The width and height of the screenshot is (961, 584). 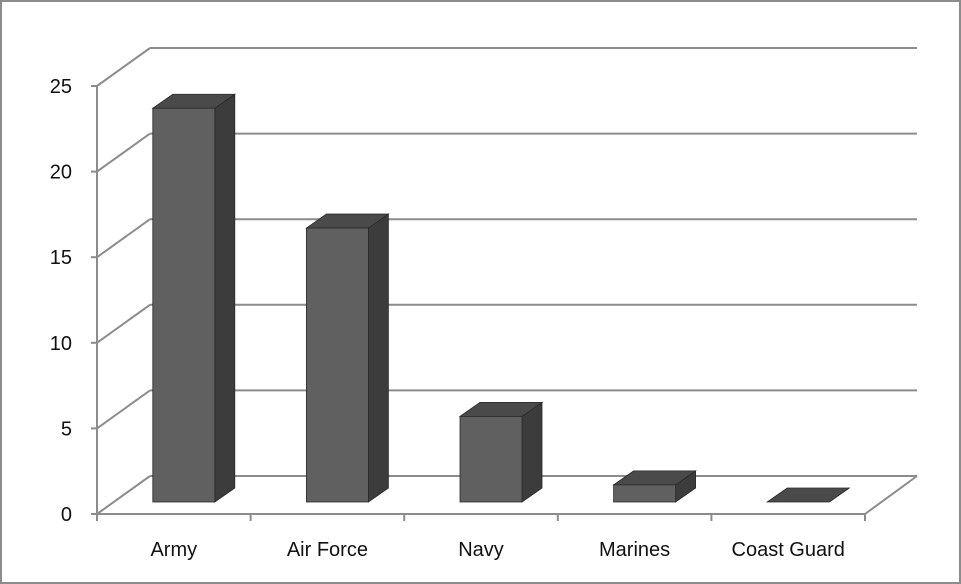 I want to click on bar-marines, so click(x=654, y=486).